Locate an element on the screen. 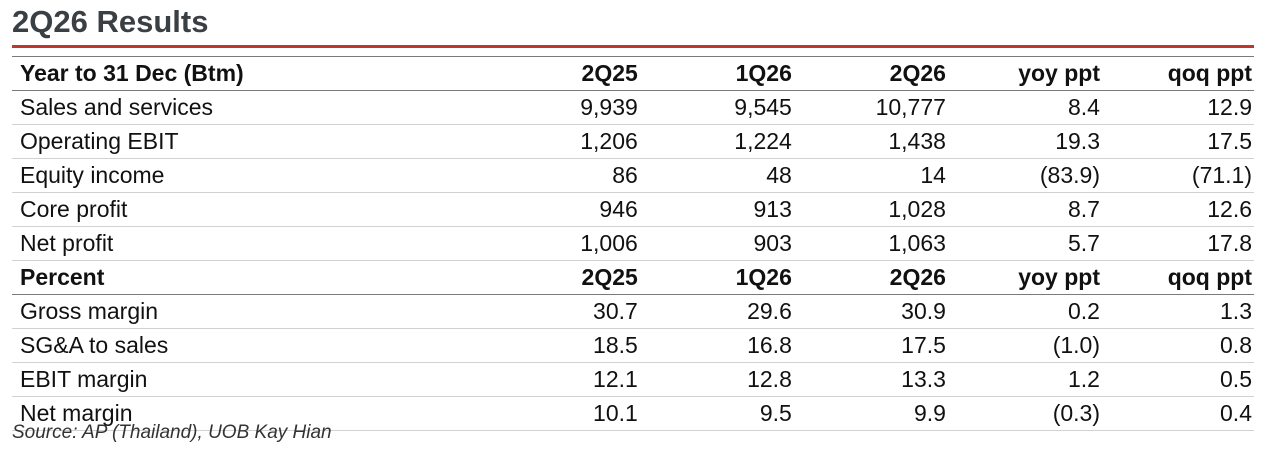 The height and width of the screenshot is (459, 1270). table-cell: 1,224 is located at coordinates (716, 141).